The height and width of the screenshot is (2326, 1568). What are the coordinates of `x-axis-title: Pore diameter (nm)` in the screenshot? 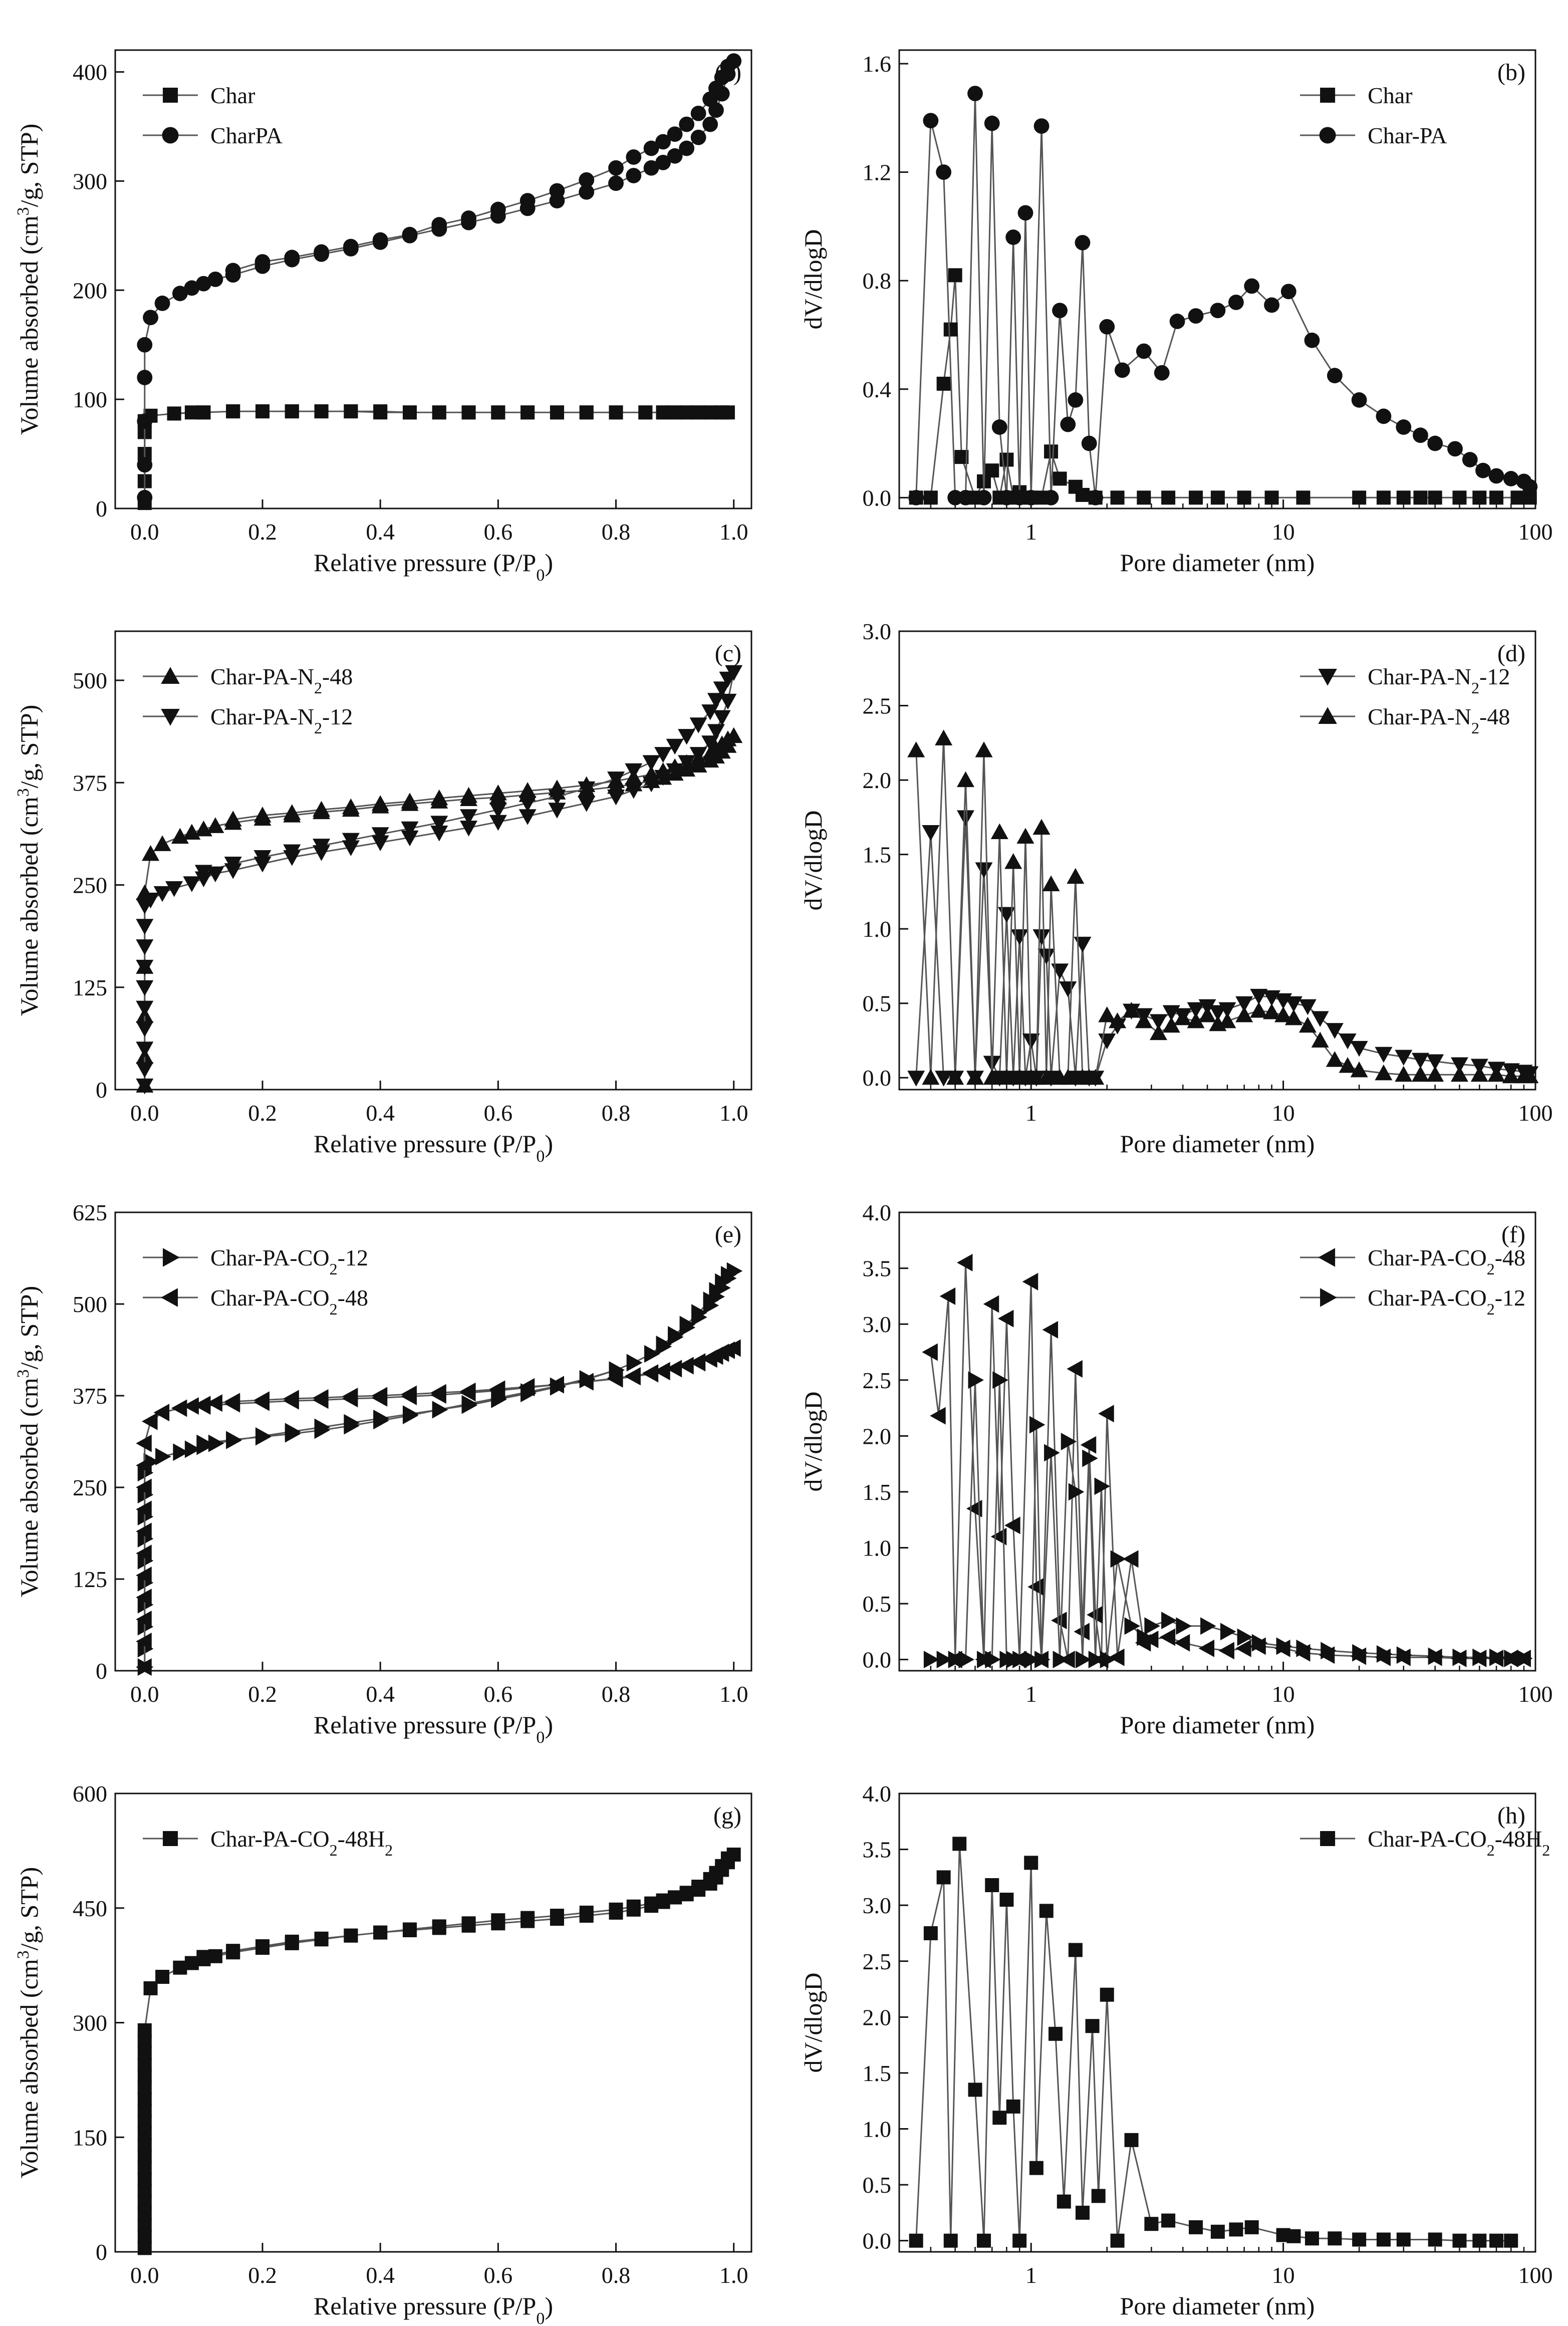 It's located at (1217, 2306).